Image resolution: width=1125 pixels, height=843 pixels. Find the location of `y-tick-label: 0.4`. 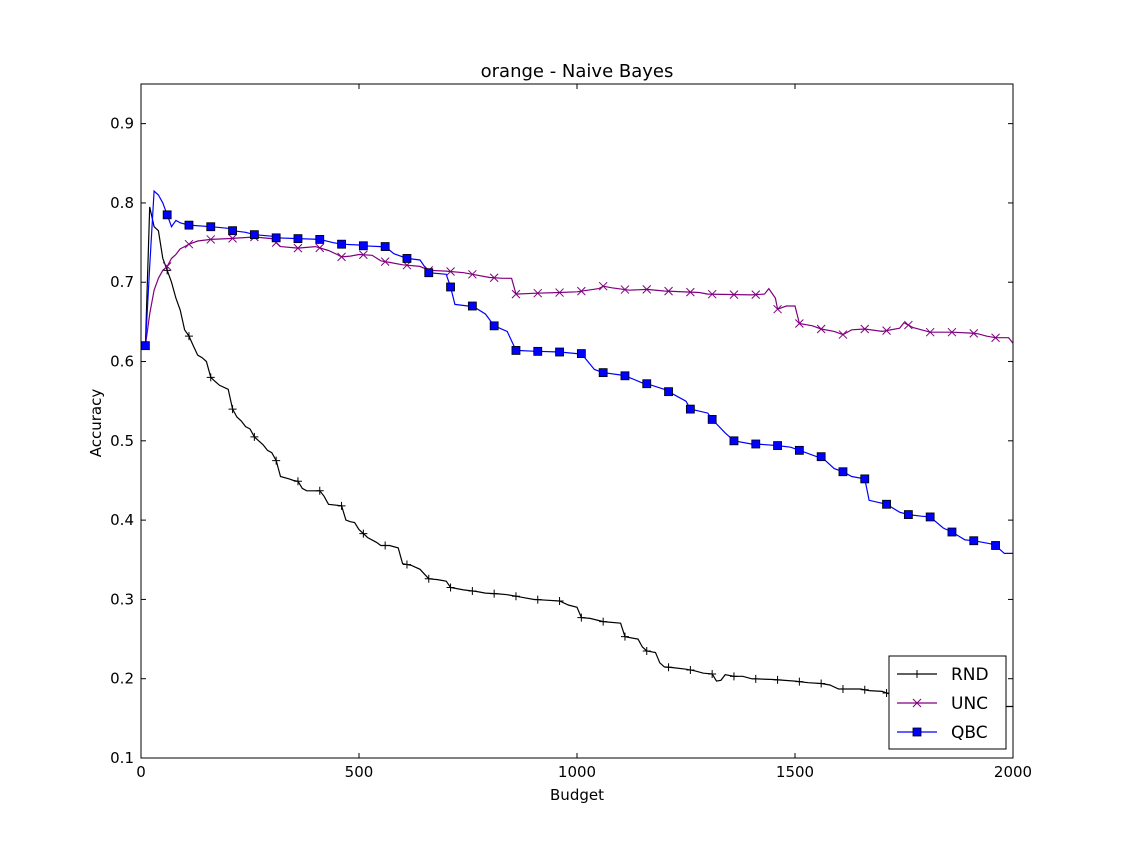

y-tick-label: 0.4 is located at coordinates (122, 520).